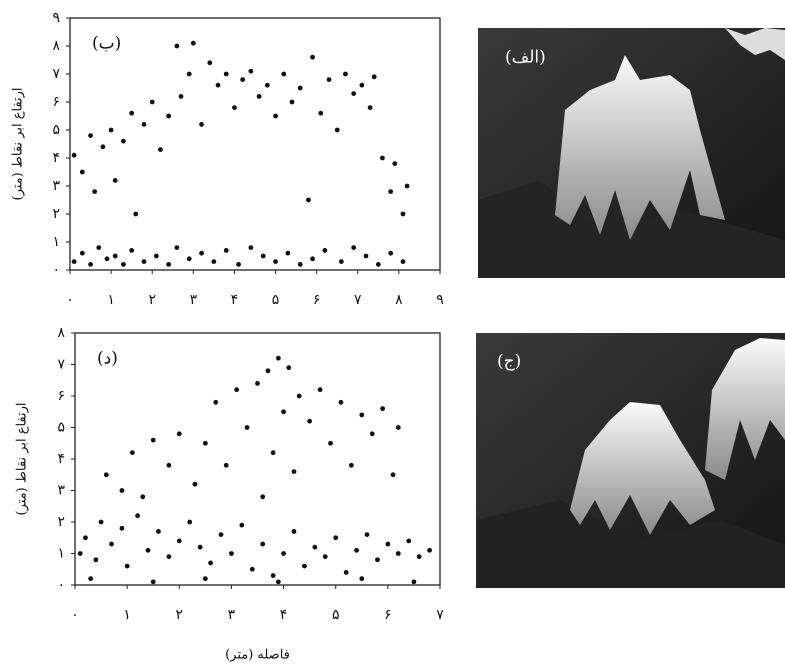  What do you see at coordinates (232, 615) in the screenshot?
I see `x-tick-label: ۳` at bounding box center [232, 615].